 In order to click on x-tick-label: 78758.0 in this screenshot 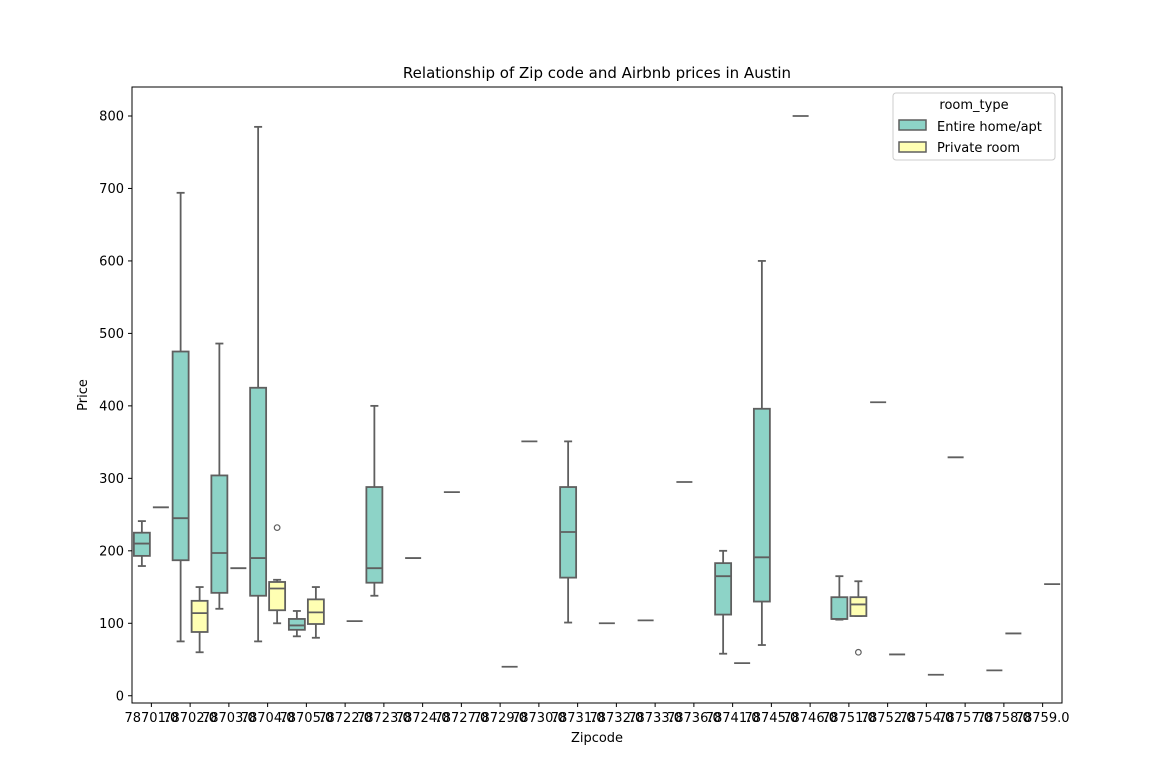, I will do `click(1004, 718)`.